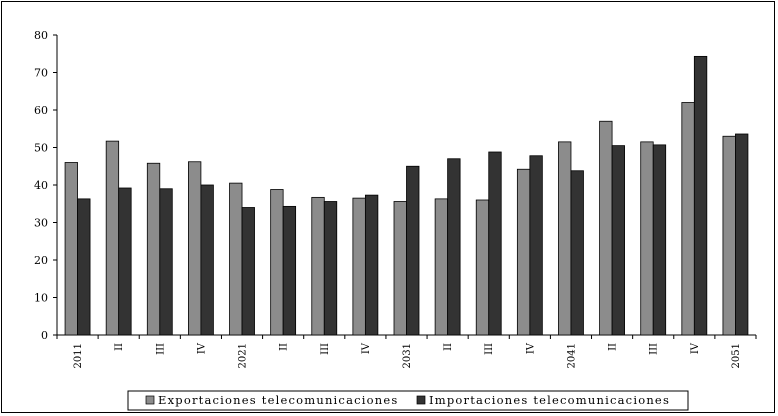  What do you see at coordinates (278, 400) in the screenshot?
I see `legend-label-exportaciones: Exportaciones telecomunicaciones` at bounding box center [278, 400].